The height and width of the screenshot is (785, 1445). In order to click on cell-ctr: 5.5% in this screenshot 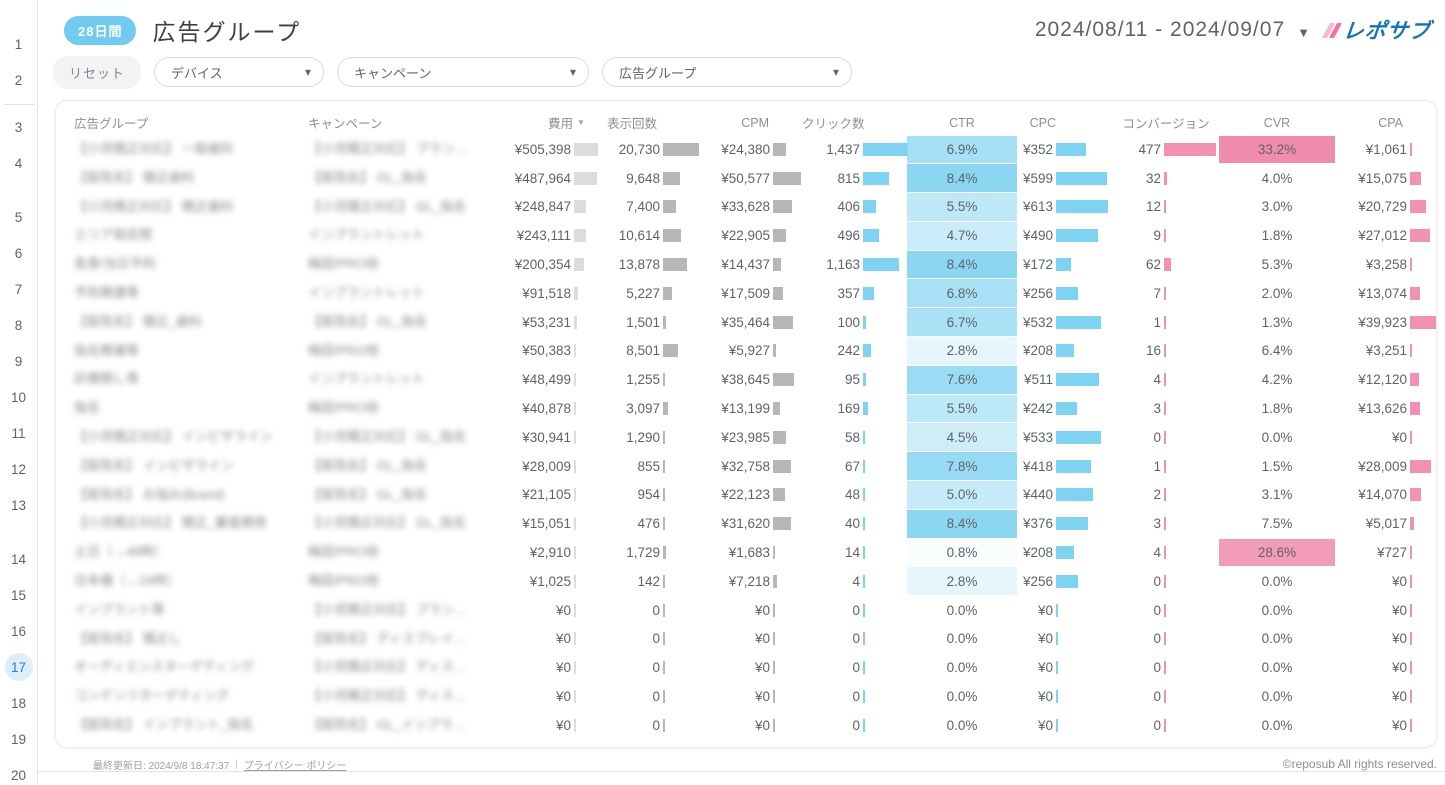, I will do `click(962, 408)`.